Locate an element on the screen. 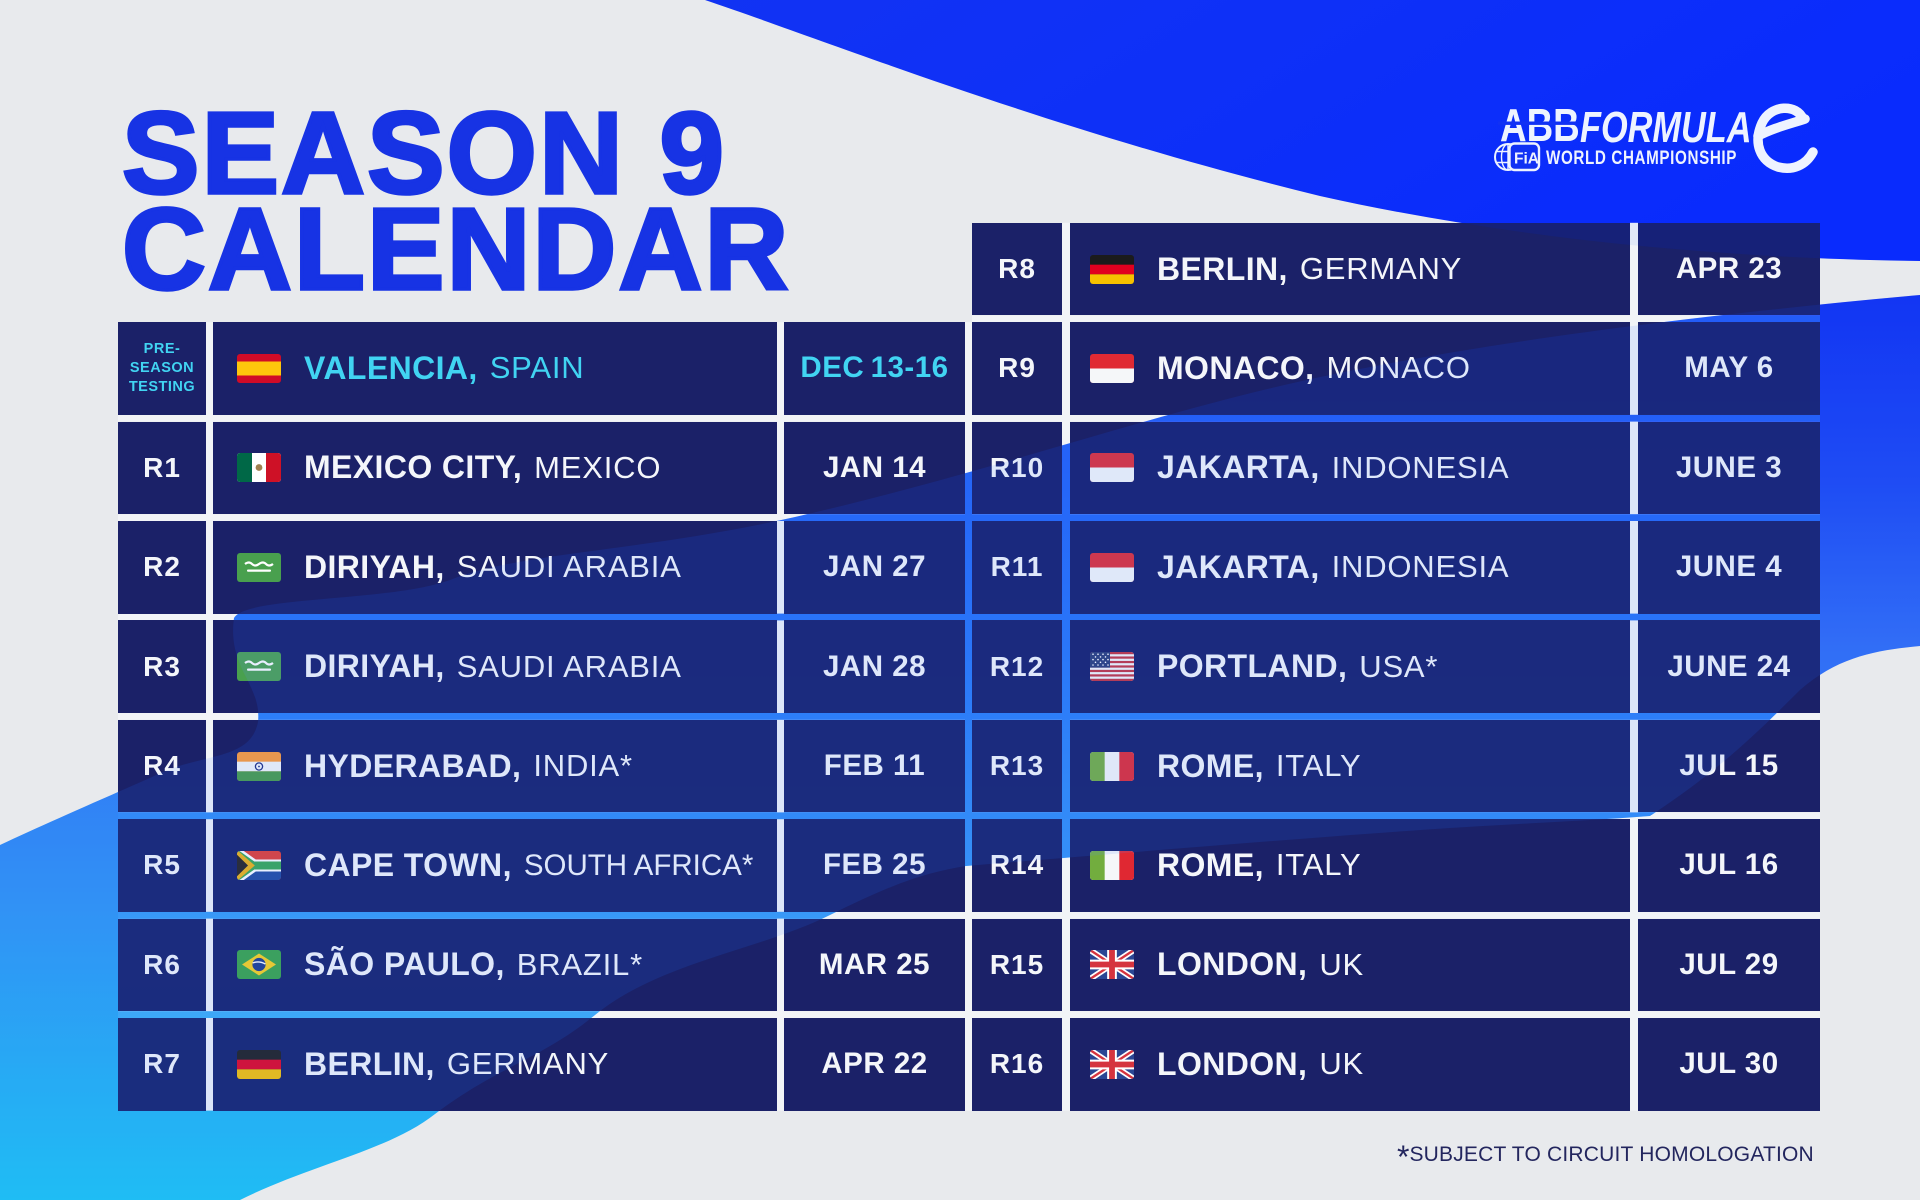 The image size is (1920, 1200). svg-text: WORLD CHAMPIONSHIP is located at coordinates (1641, 157).